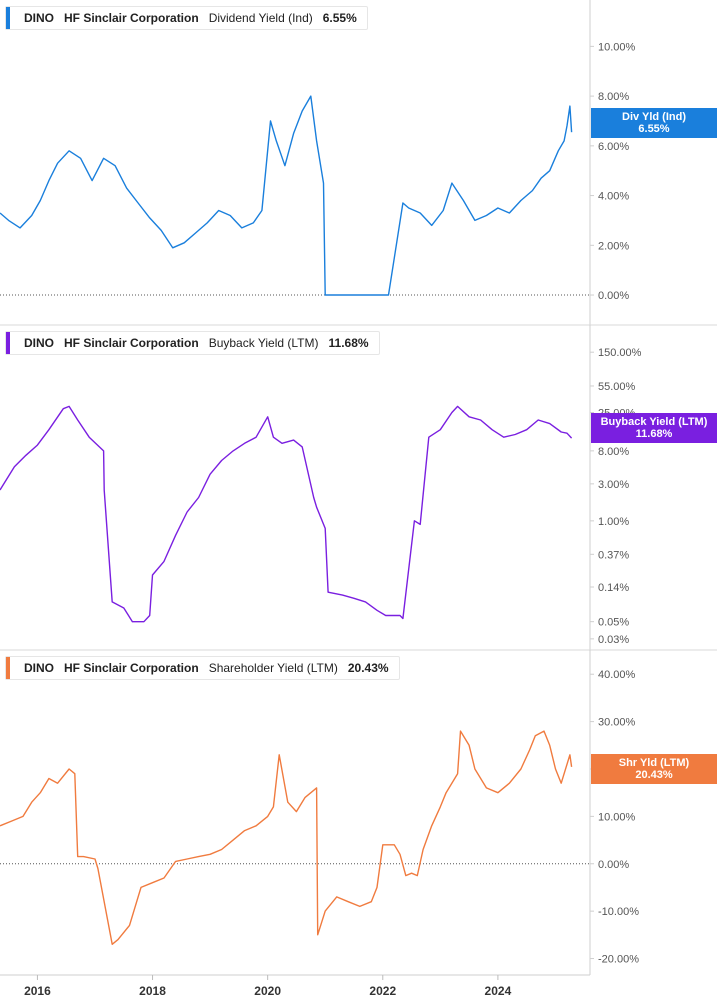 This screenshot has height=1005, width=717. What do you see at coordinates (618, 912) in the screenshot?
I see `y-tick-label: -10.00%` at bounding box center [618, 912].